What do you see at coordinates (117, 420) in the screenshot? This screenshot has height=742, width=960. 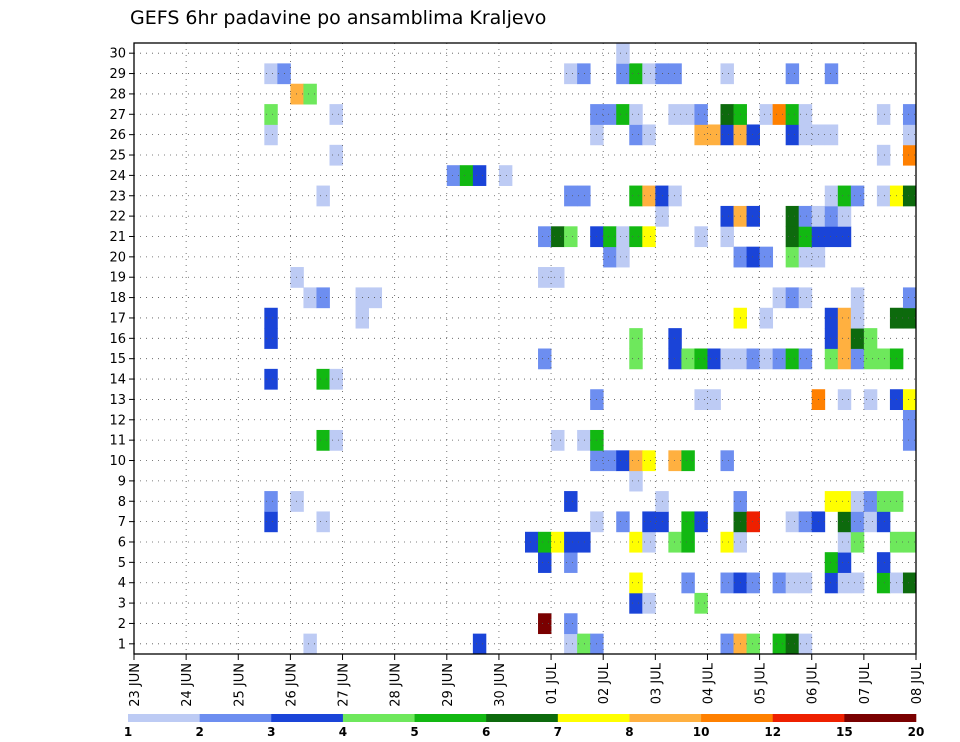 I see `y-tick-label: 12` at bounding box center [117, 420].